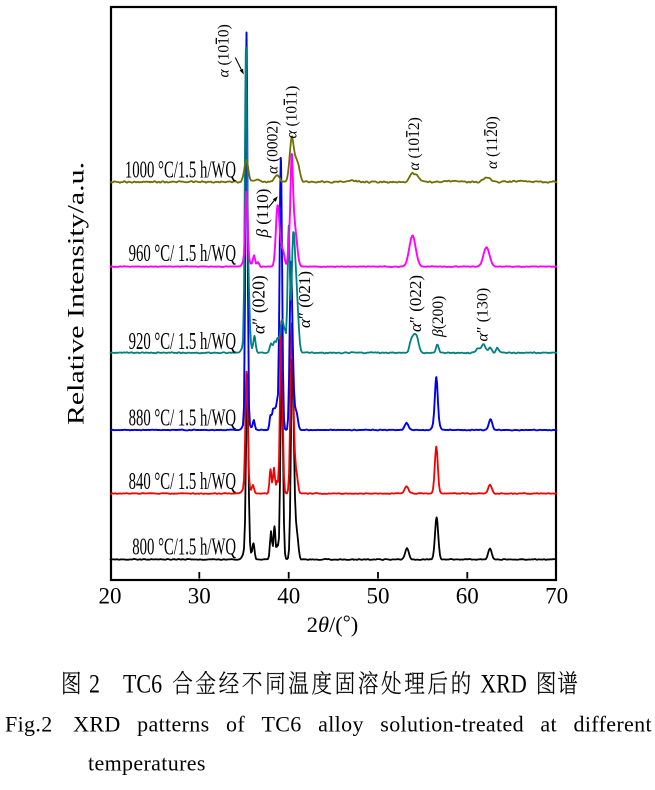  I want to click on svg-text: α″ (022), so click(415, 303).